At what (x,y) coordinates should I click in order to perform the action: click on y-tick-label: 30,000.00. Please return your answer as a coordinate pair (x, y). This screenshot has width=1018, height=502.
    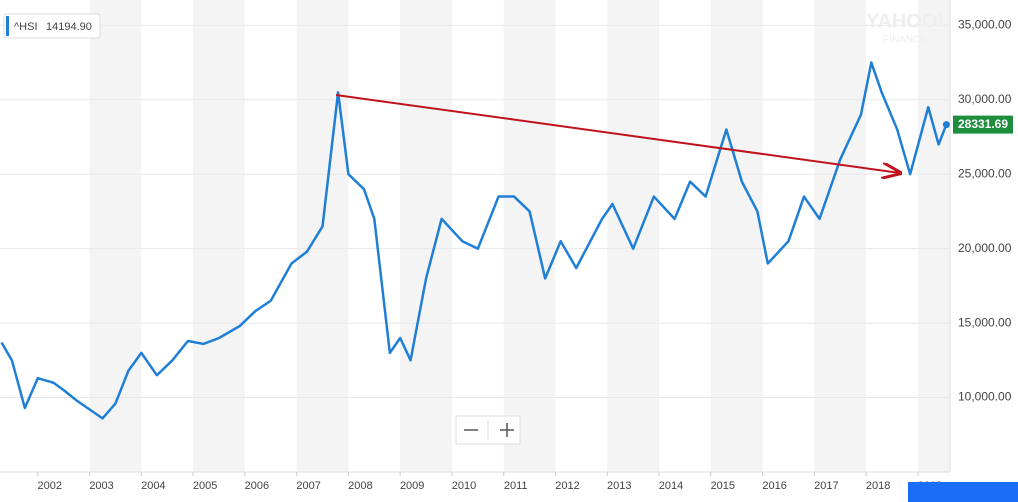
    Looking at the image, I should click on (985, 99).